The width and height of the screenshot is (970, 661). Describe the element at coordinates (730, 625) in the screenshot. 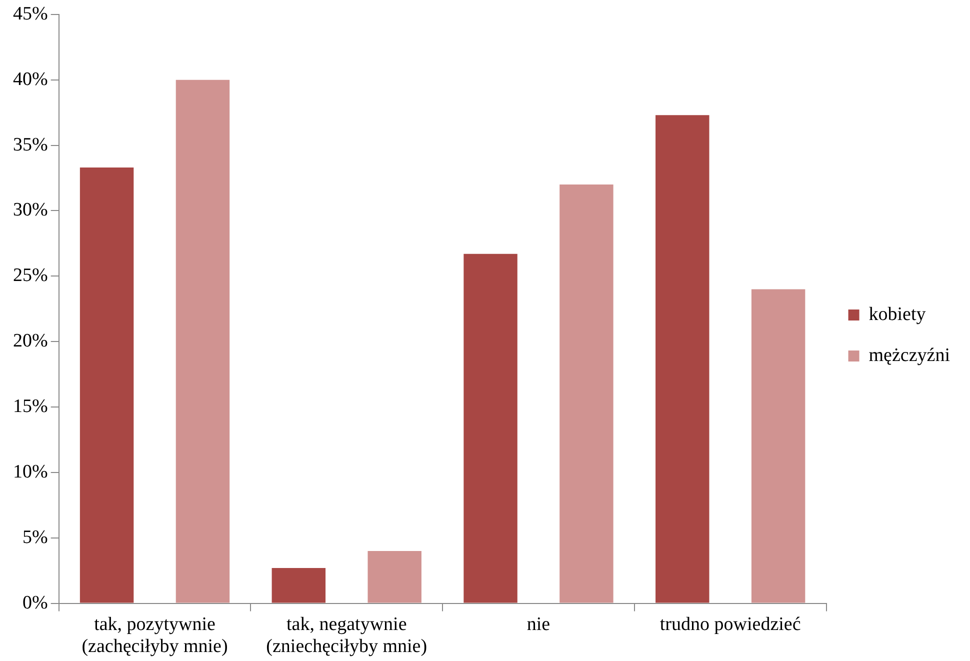

I see `x-tick-label: trudno powiedzieć` at that location.